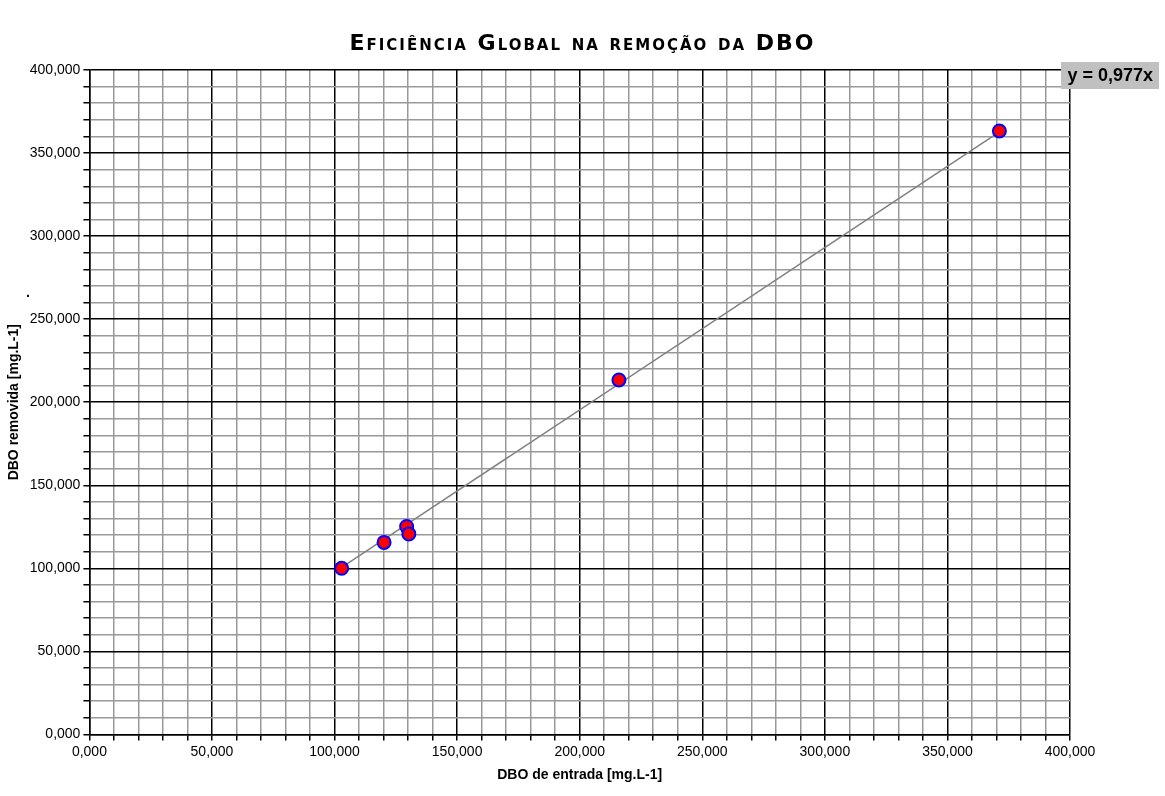  I want to click on y-tick-label: 300,000, so click(55, 234).